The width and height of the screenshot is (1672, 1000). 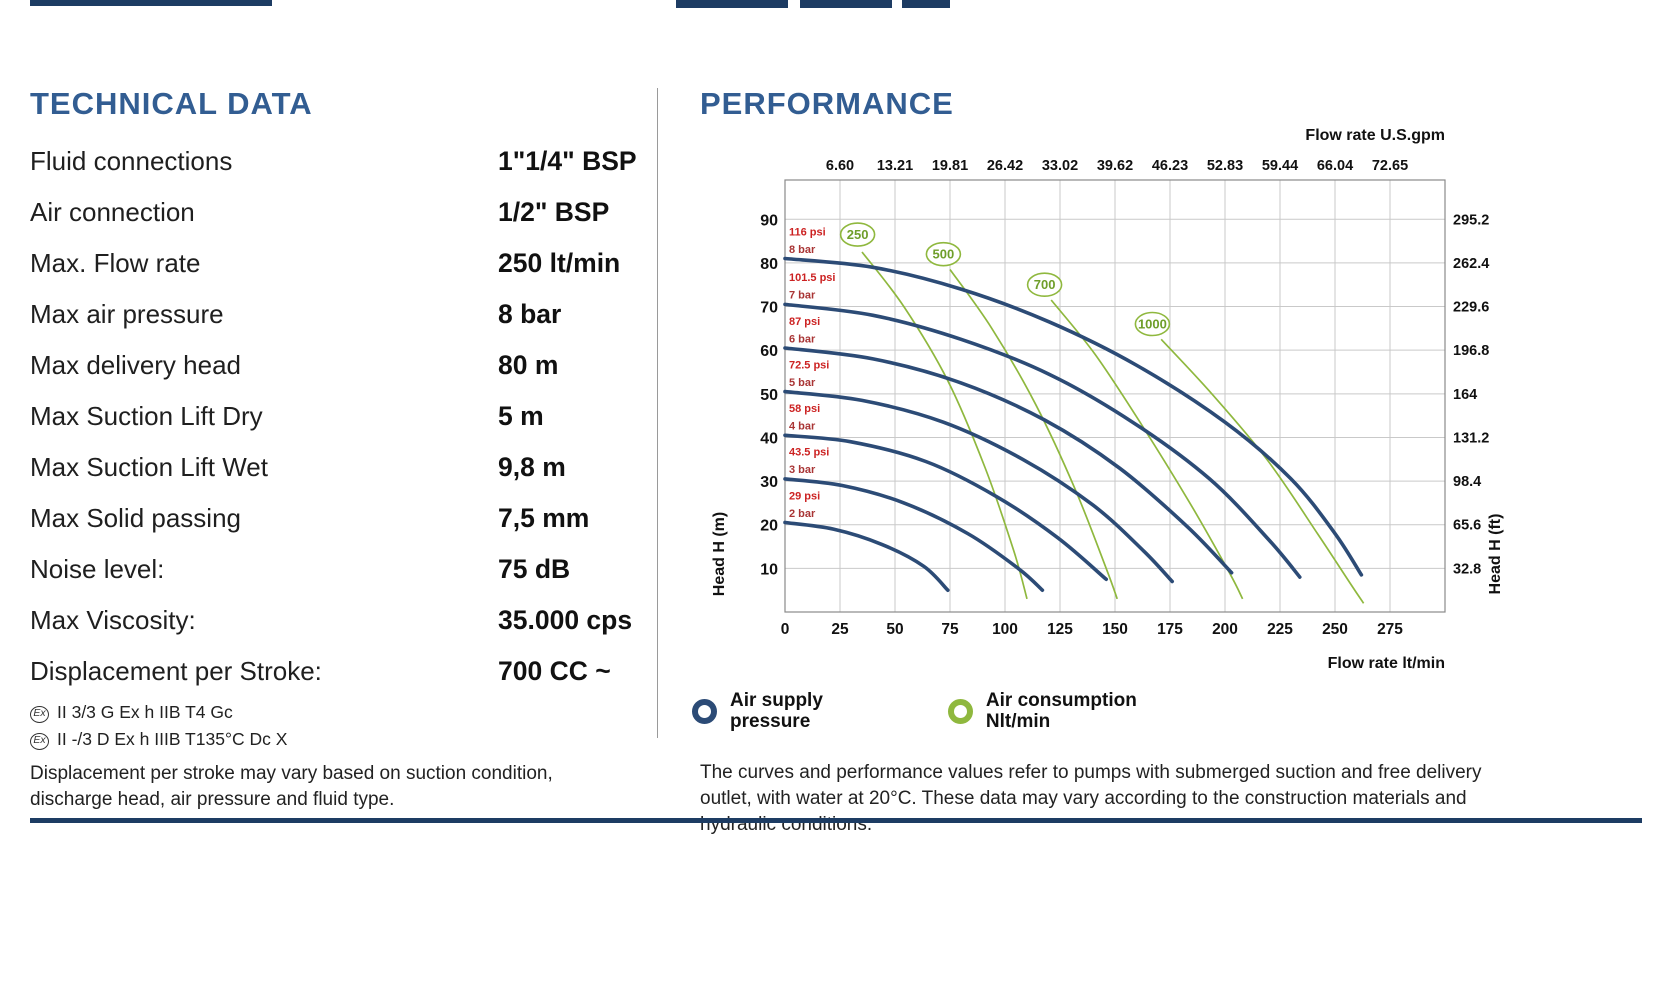 I want to click on svg-text: 29 psi, so click(x=804, y=496).